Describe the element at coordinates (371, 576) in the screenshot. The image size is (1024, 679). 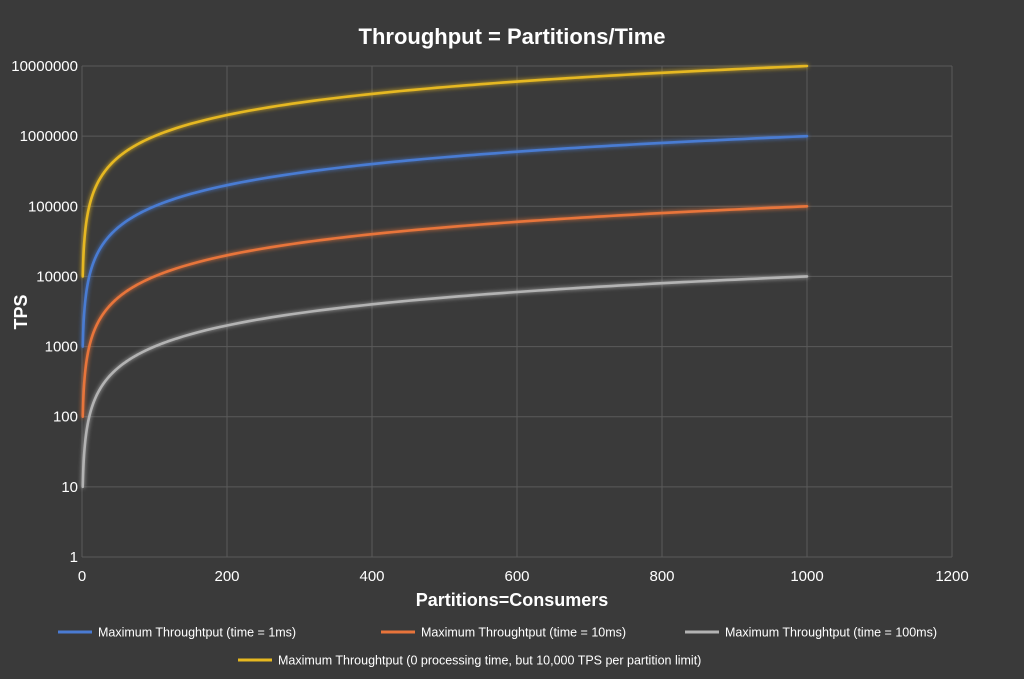
I see `x-tick-label: 400` at that location.